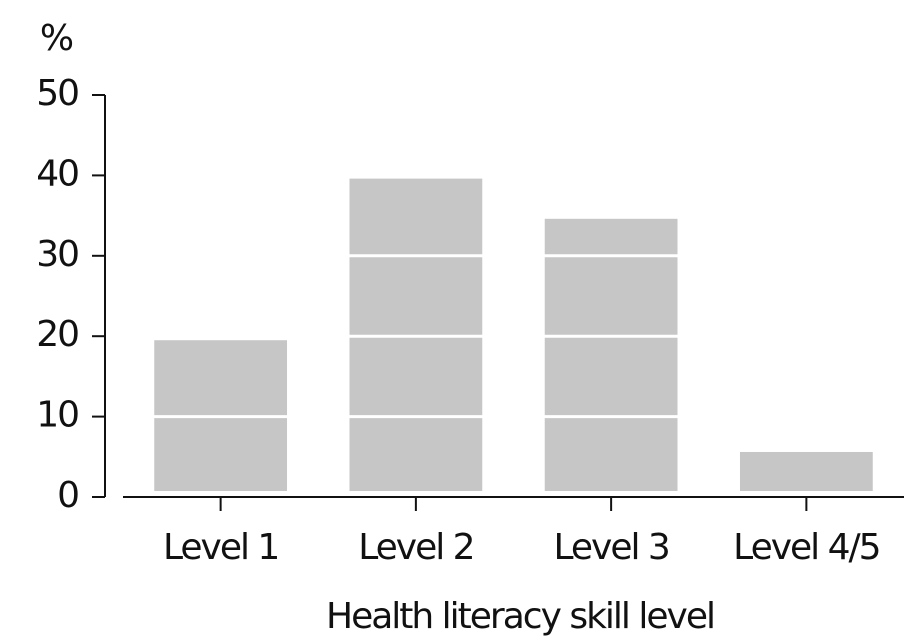  Describe the element at coordinates (57, 173) in the screenshot. I see `y-tick-label: 40` at that location.